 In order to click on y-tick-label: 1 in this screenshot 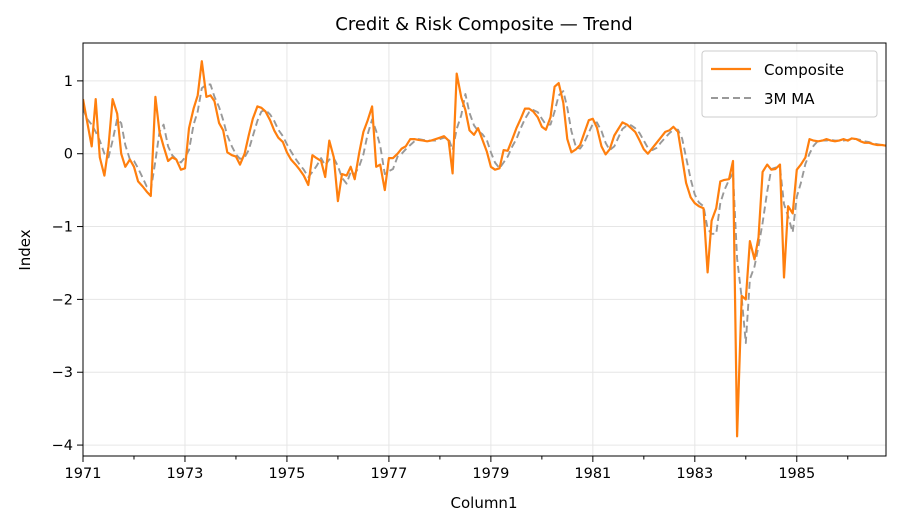, I will do `click(68, 82)`.